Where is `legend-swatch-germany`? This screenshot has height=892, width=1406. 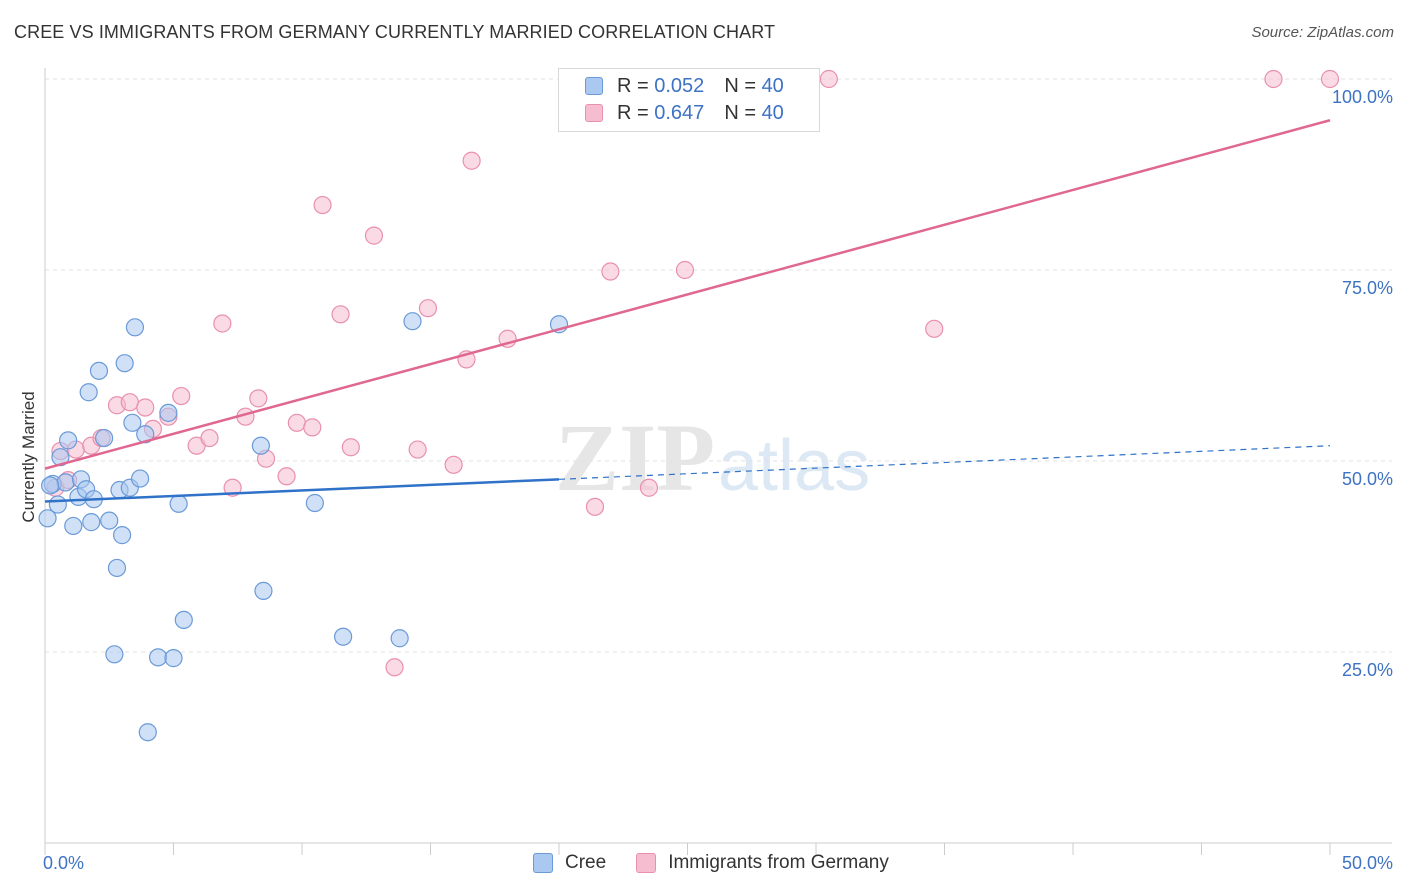
legend-swatch-germany is located at coordinates (594, 113).